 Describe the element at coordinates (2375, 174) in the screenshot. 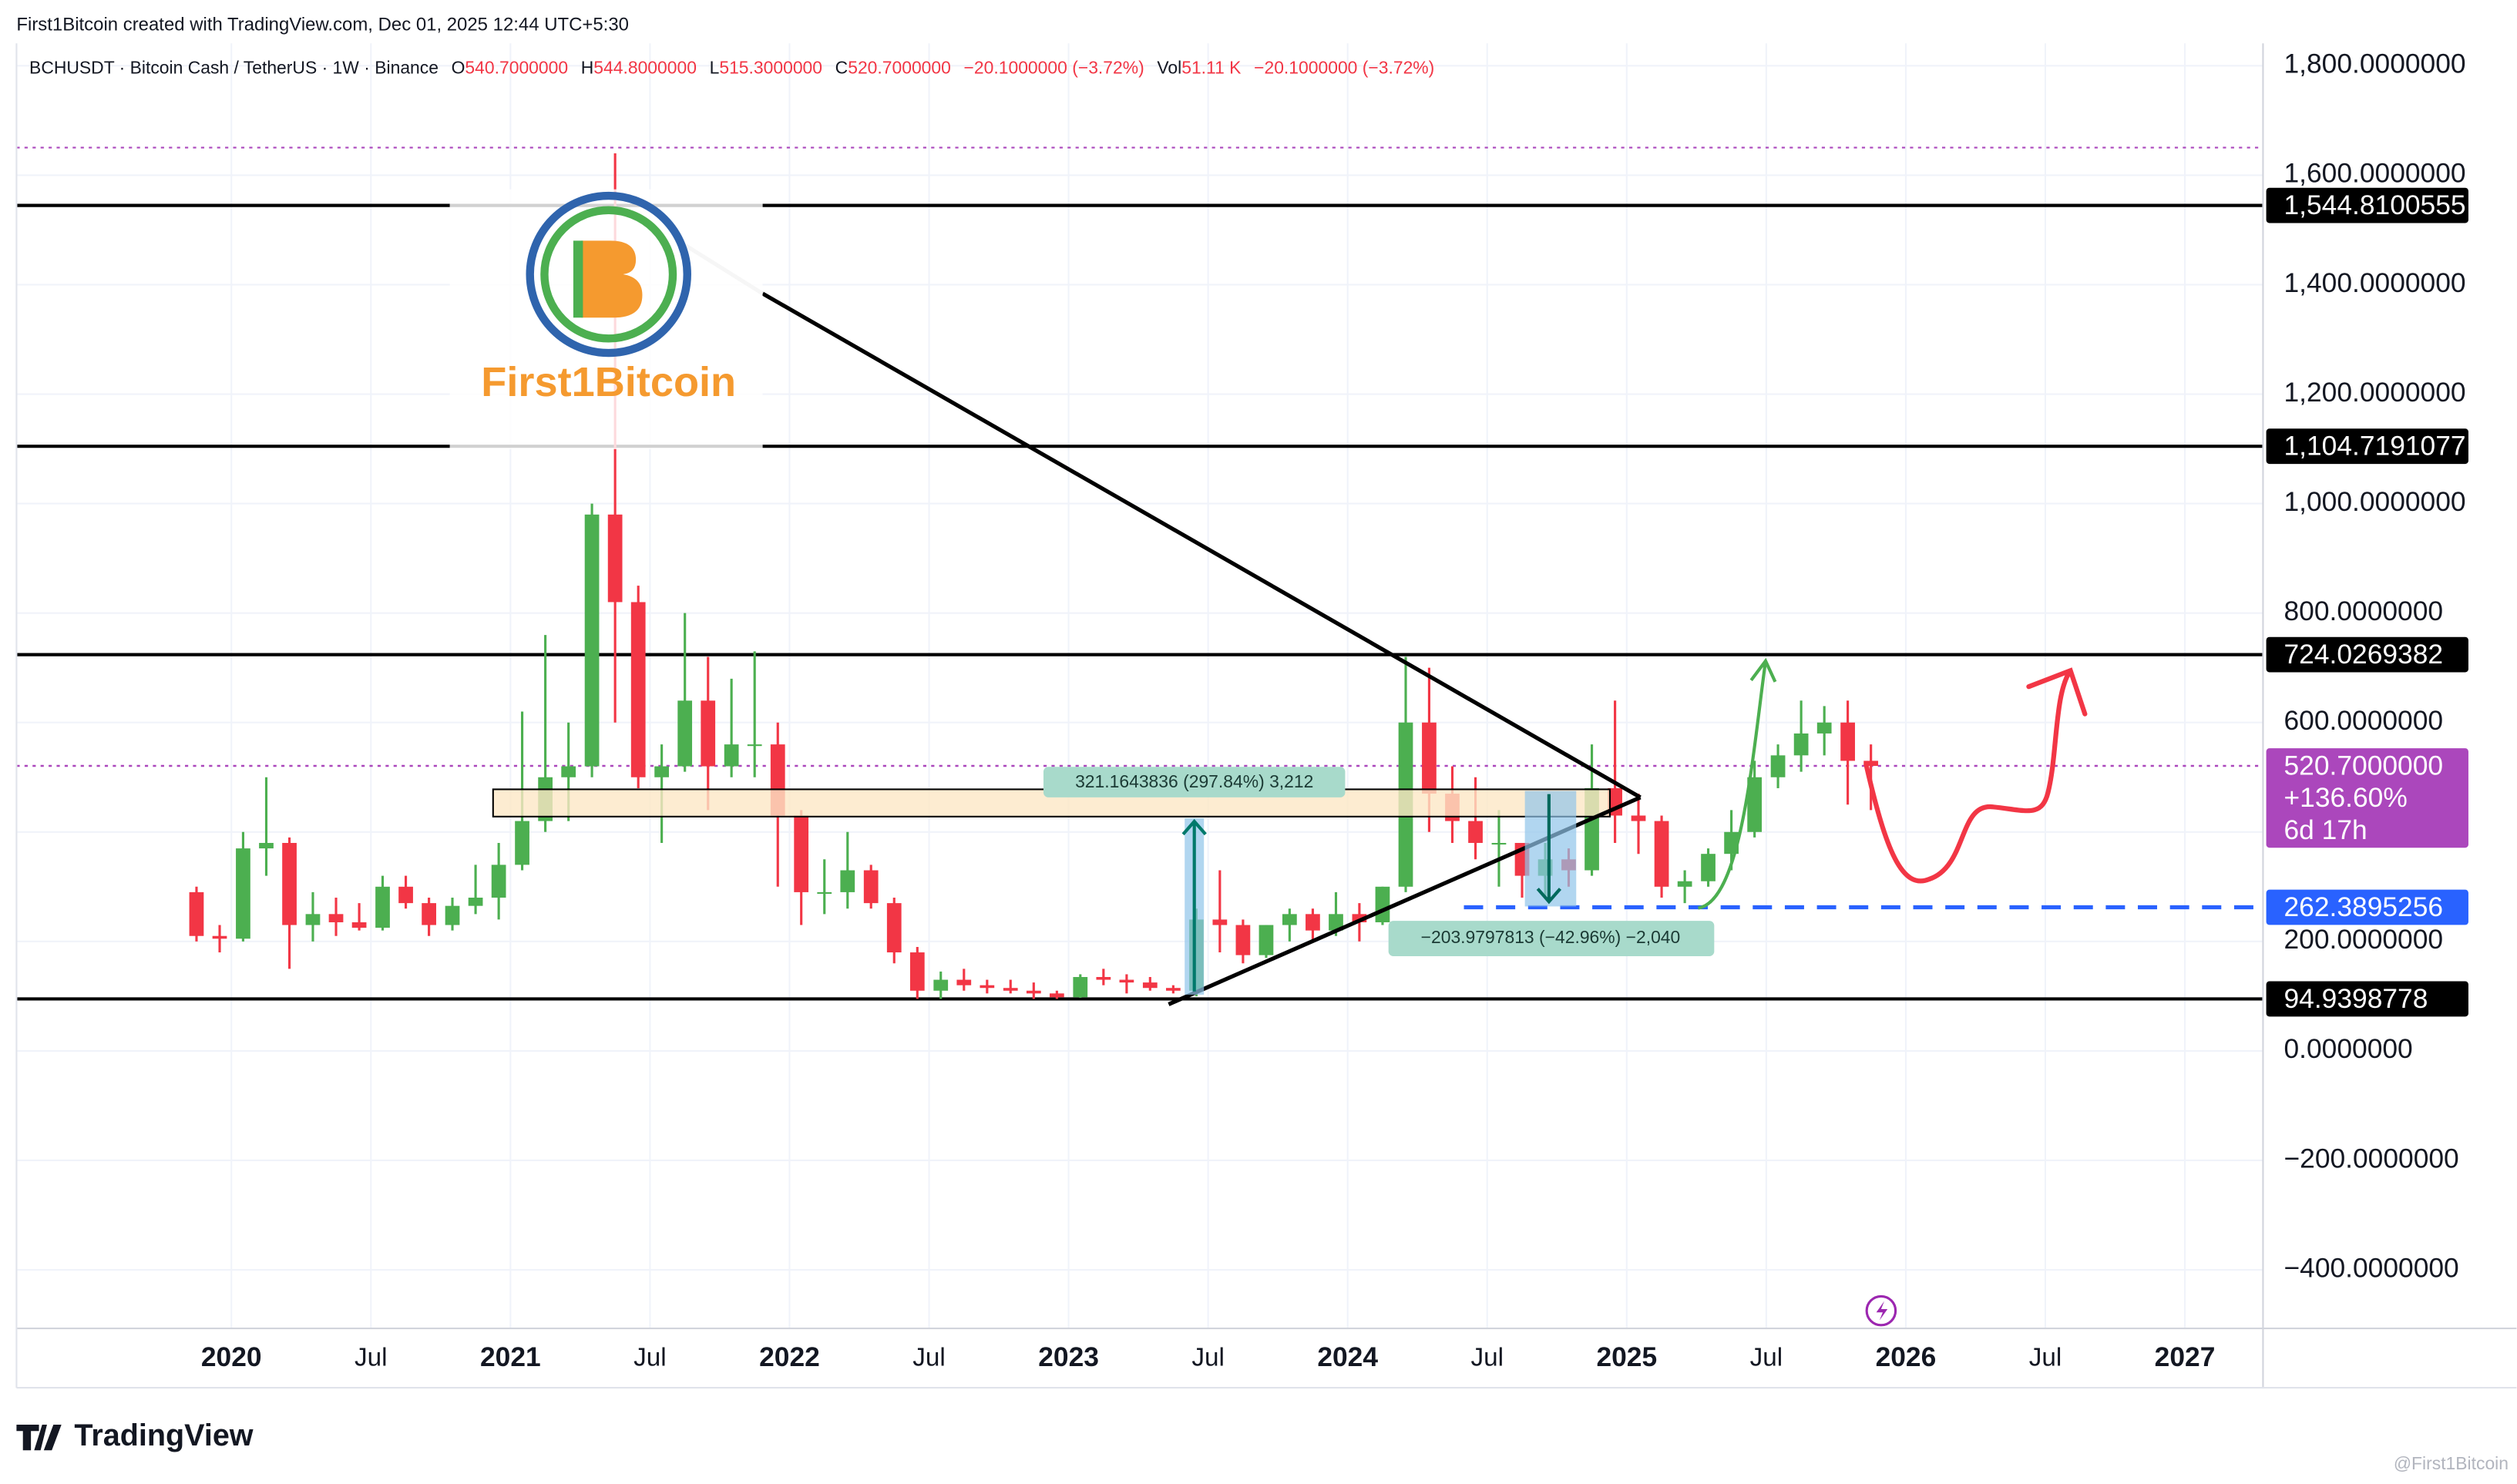

I see `y-tick-label: 1,600.0000000` at that location.